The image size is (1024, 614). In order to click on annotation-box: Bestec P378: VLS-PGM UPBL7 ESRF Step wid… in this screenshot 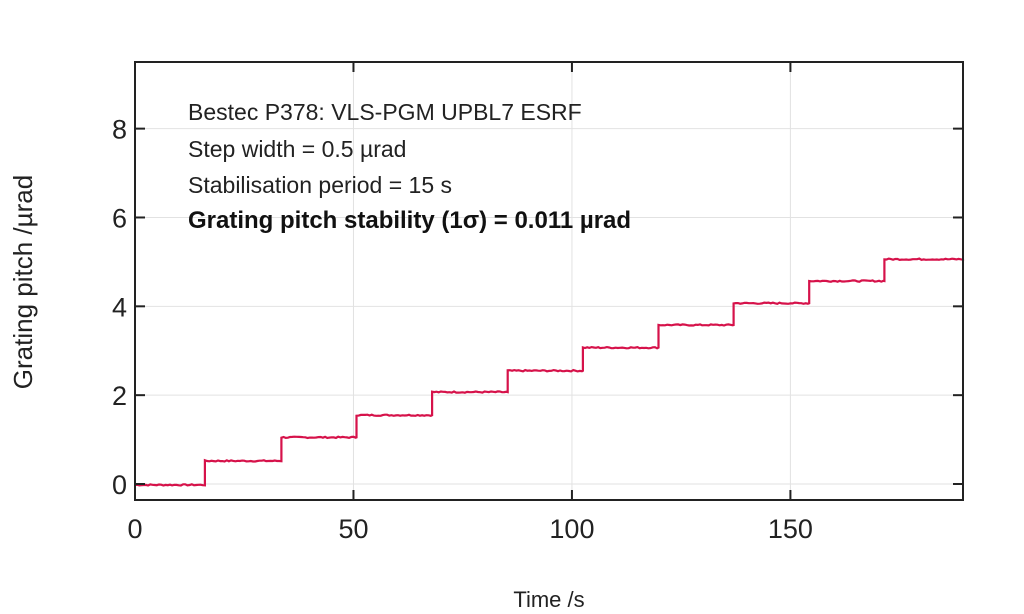, I will do `click(409, 166)`.